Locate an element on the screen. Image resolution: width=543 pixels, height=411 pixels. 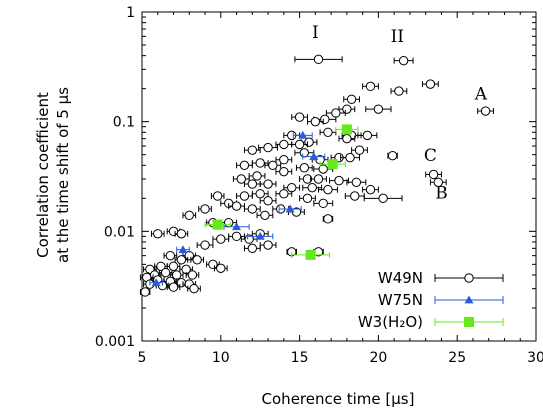
annotation-label: A is located at coordinates (481, 94).